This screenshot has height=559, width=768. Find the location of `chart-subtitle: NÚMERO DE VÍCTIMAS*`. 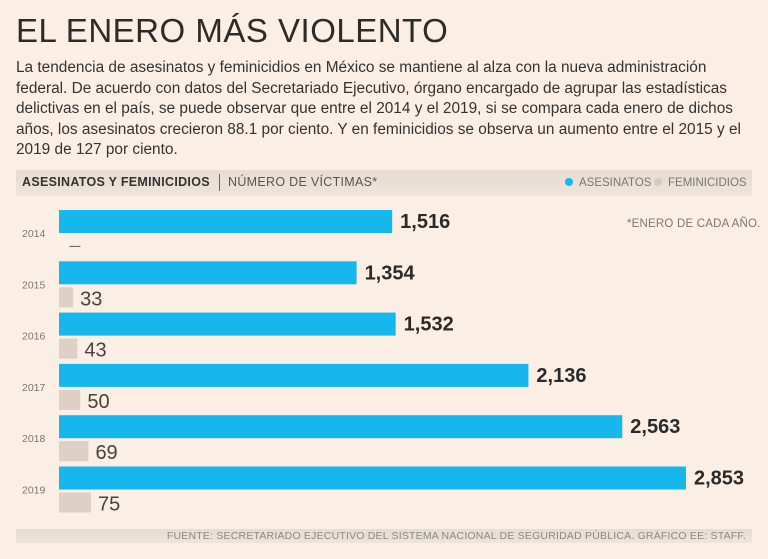

chart-subtitle: NÚMERO DE VÍCTIMAS* is located at coordinates (303, 182).